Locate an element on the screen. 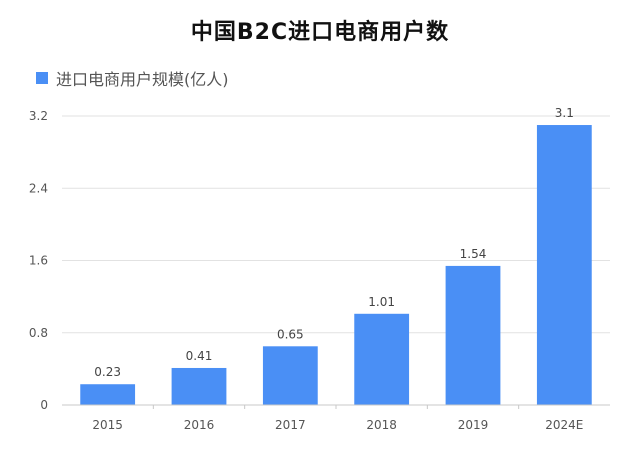 The height and width of the screenshot is (460, 640). y-tick-label: 3.2 is located at coordinates (38, 116).